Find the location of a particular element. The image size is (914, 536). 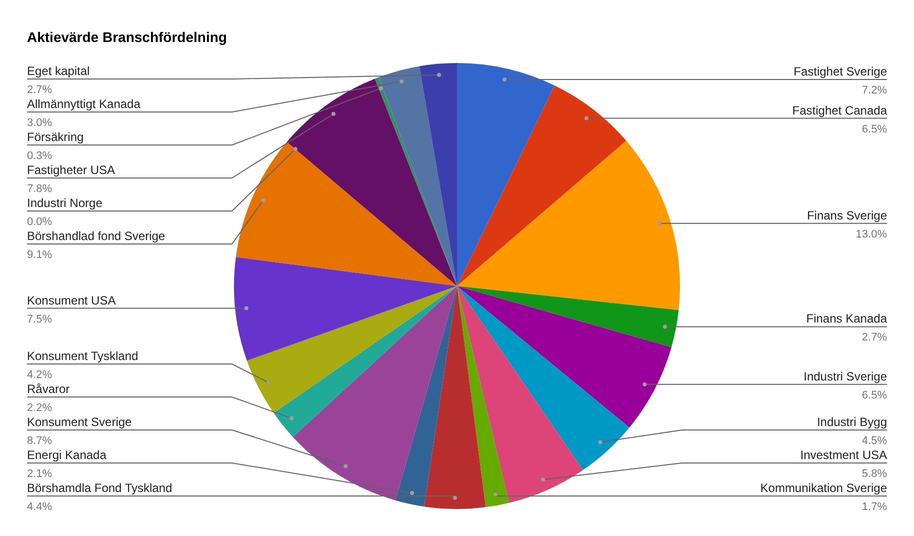

slice-label: Industri Bygg is located at coordinates (851, 422).